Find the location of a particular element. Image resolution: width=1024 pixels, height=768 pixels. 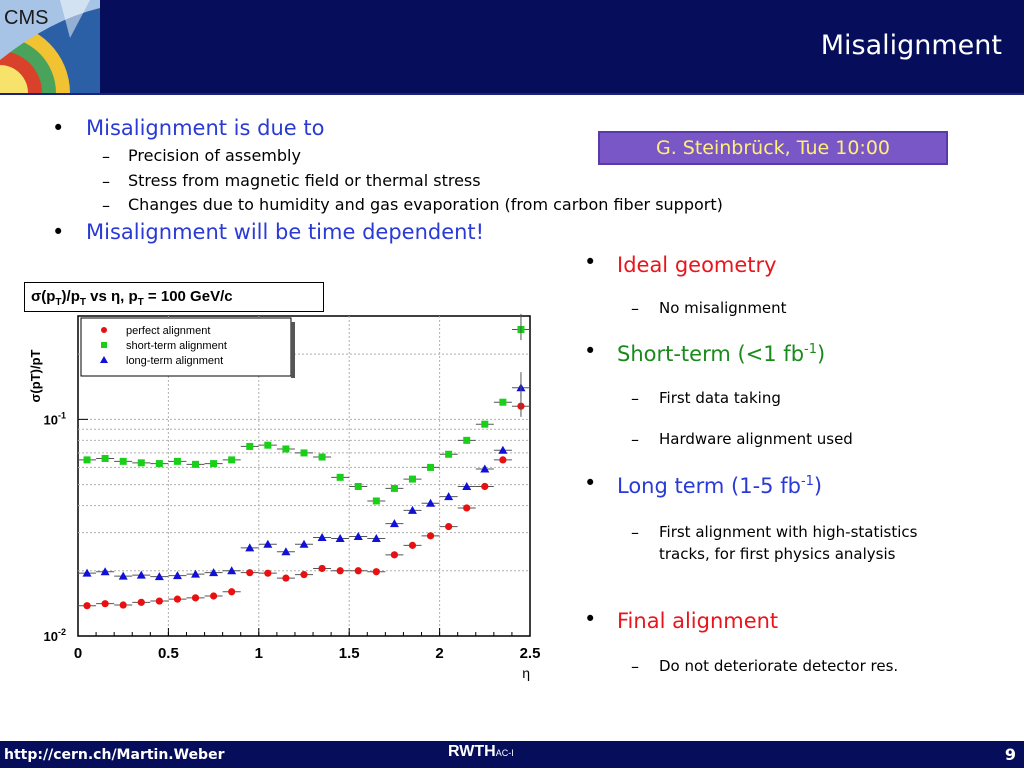

legend-shadow is located at coordinates (293, 350).